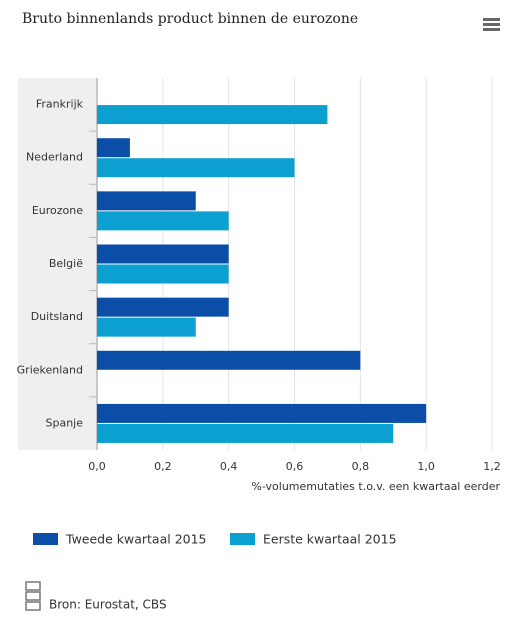  Describe the element at coordinates (57, 210) in the screenshot. I see `y-tick-label: Eurozone` at that location.